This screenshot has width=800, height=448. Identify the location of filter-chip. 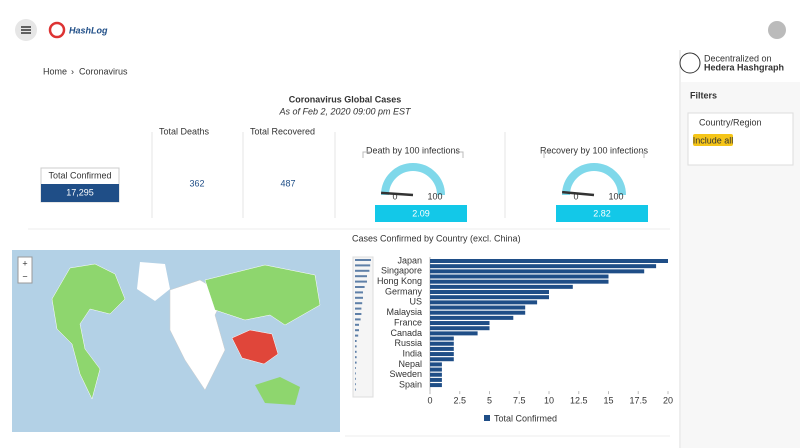
(713, 140).